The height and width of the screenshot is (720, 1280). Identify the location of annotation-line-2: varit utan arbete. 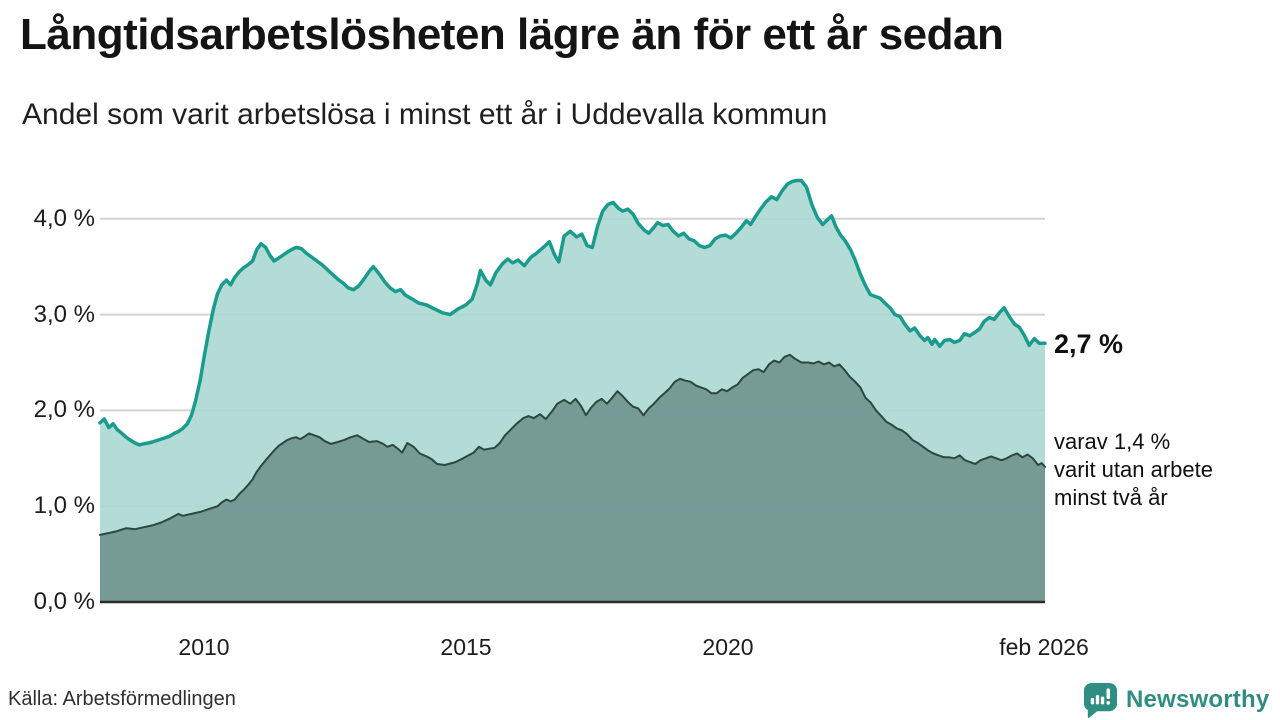
(1133, 469).